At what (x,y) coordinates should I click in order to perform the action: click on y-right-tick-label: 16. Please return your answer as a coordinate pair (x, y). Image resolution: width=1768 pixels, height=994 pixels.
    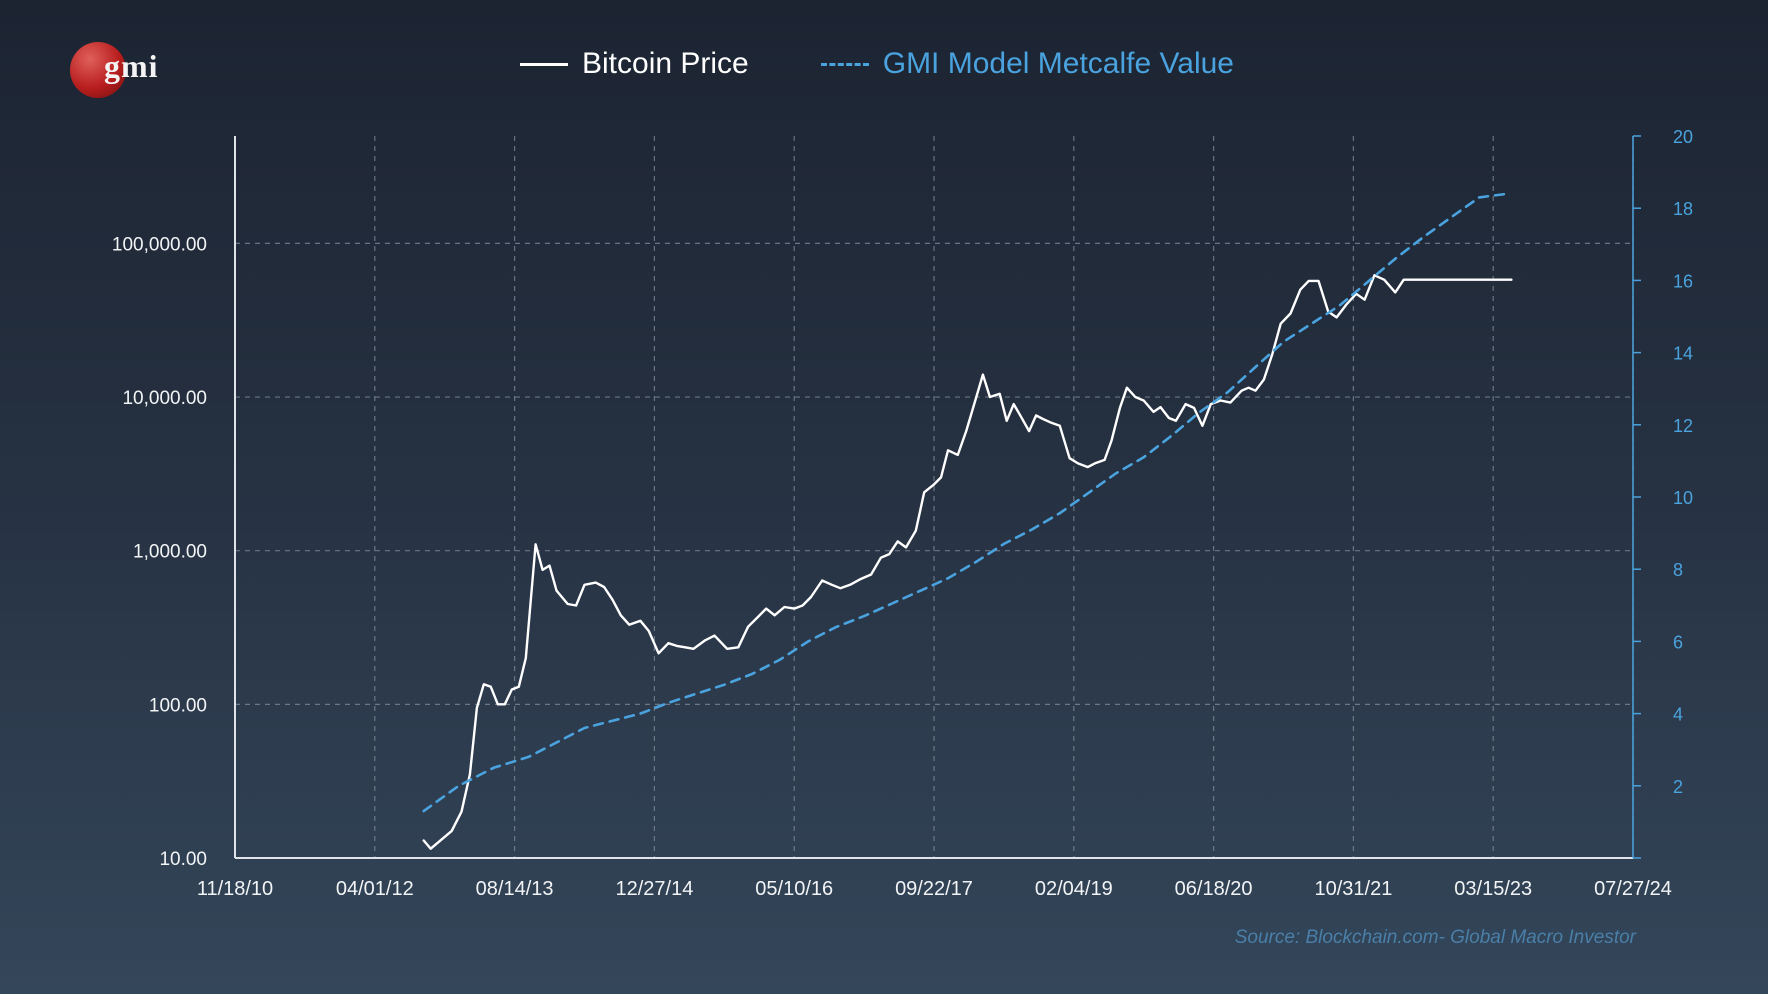
    Looking at the image, I should click on (1683, 281).